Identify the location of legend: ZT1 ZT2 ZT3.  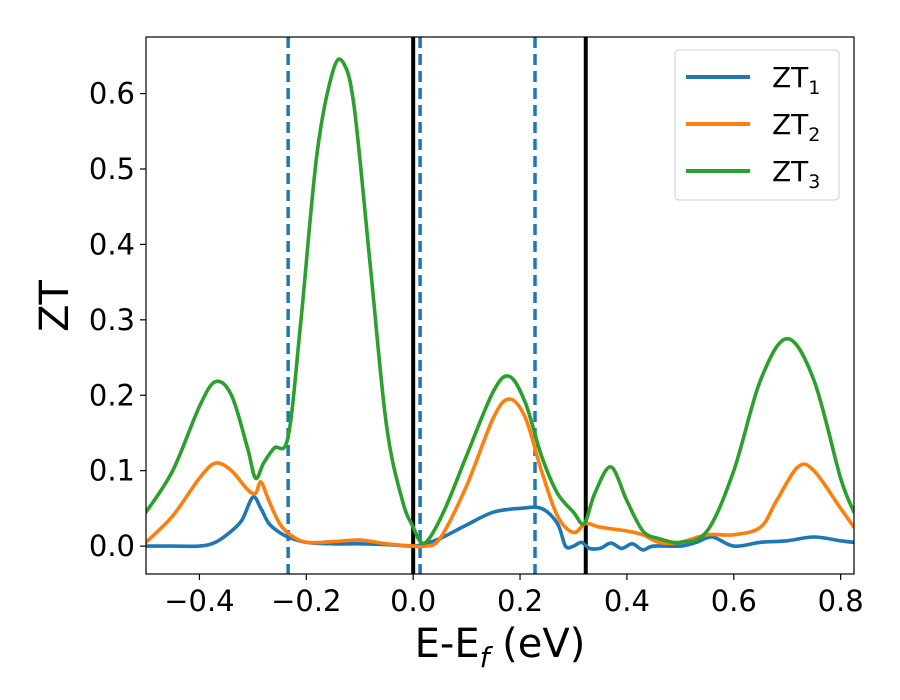
(757, 125).